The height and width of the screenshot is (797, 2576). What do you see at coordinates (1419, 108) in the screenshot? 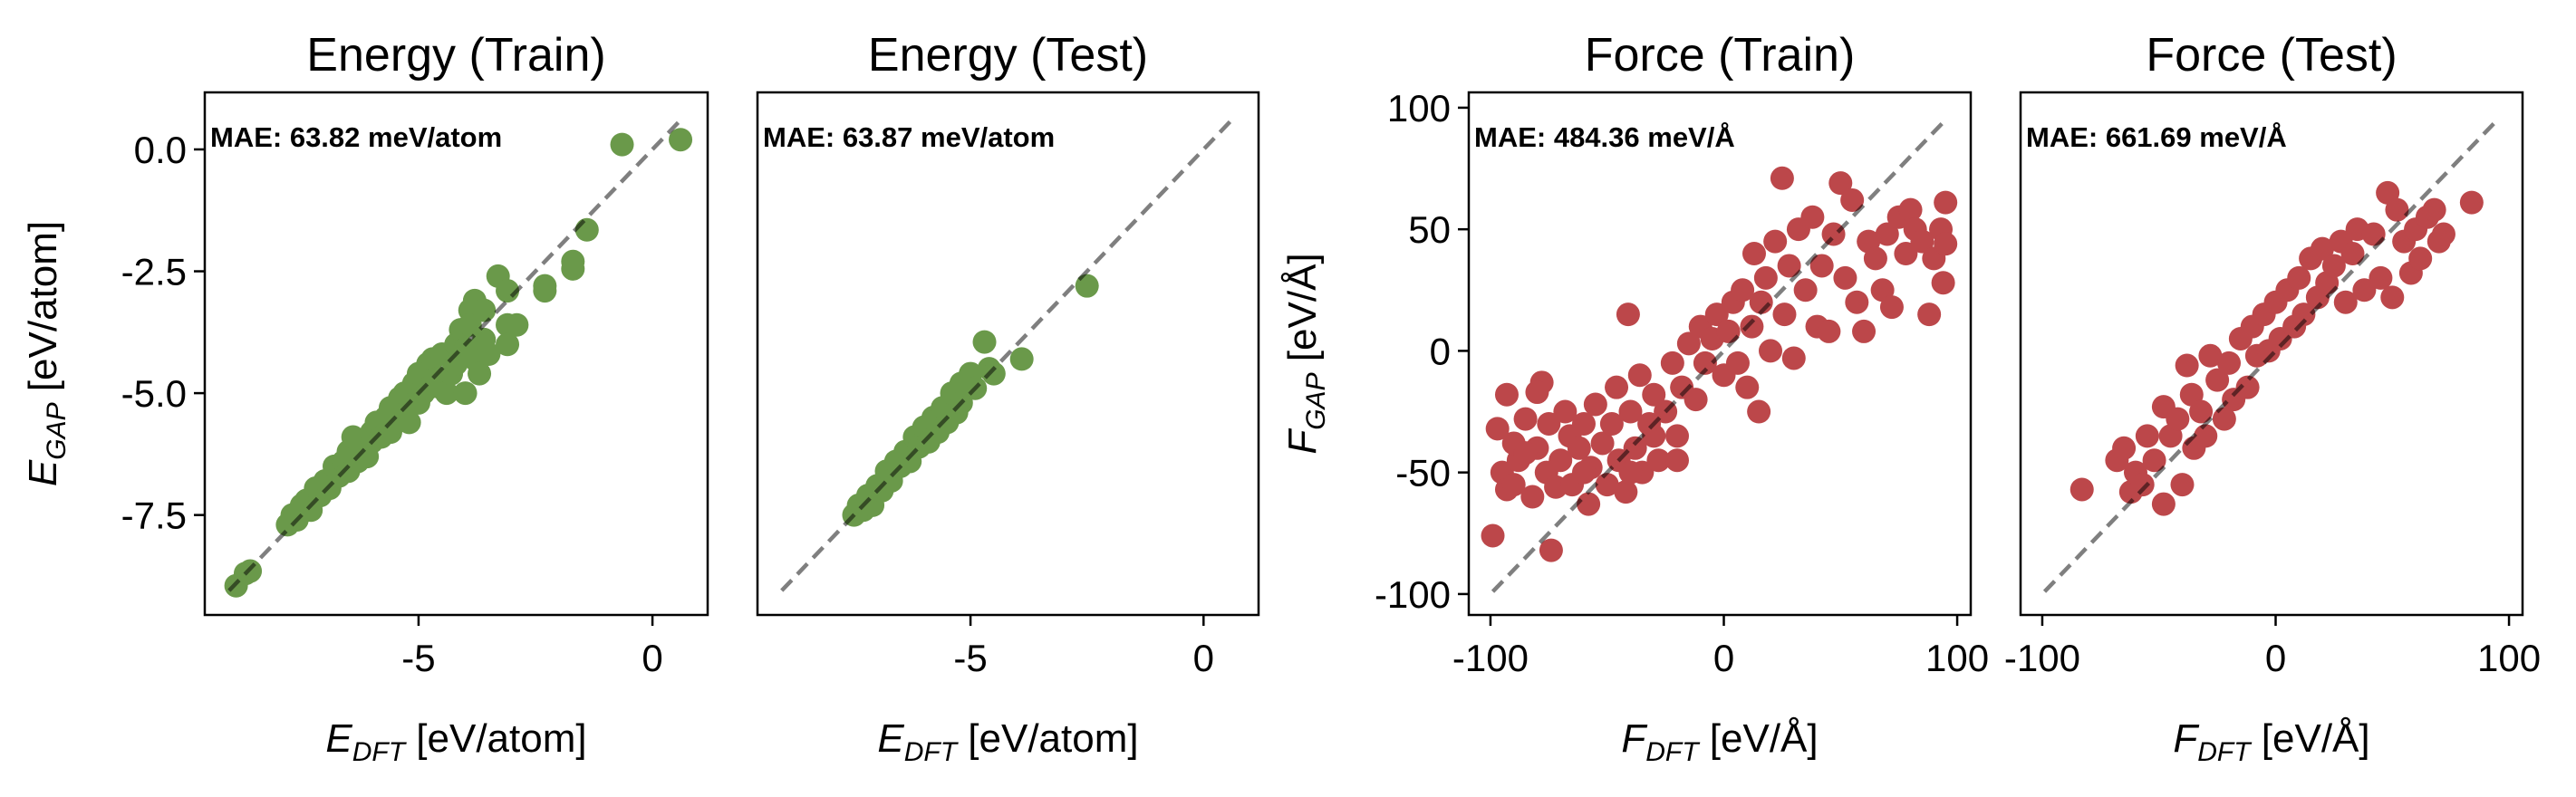
I see `y-tick-label: 100` at bounding box center [1419, 108].